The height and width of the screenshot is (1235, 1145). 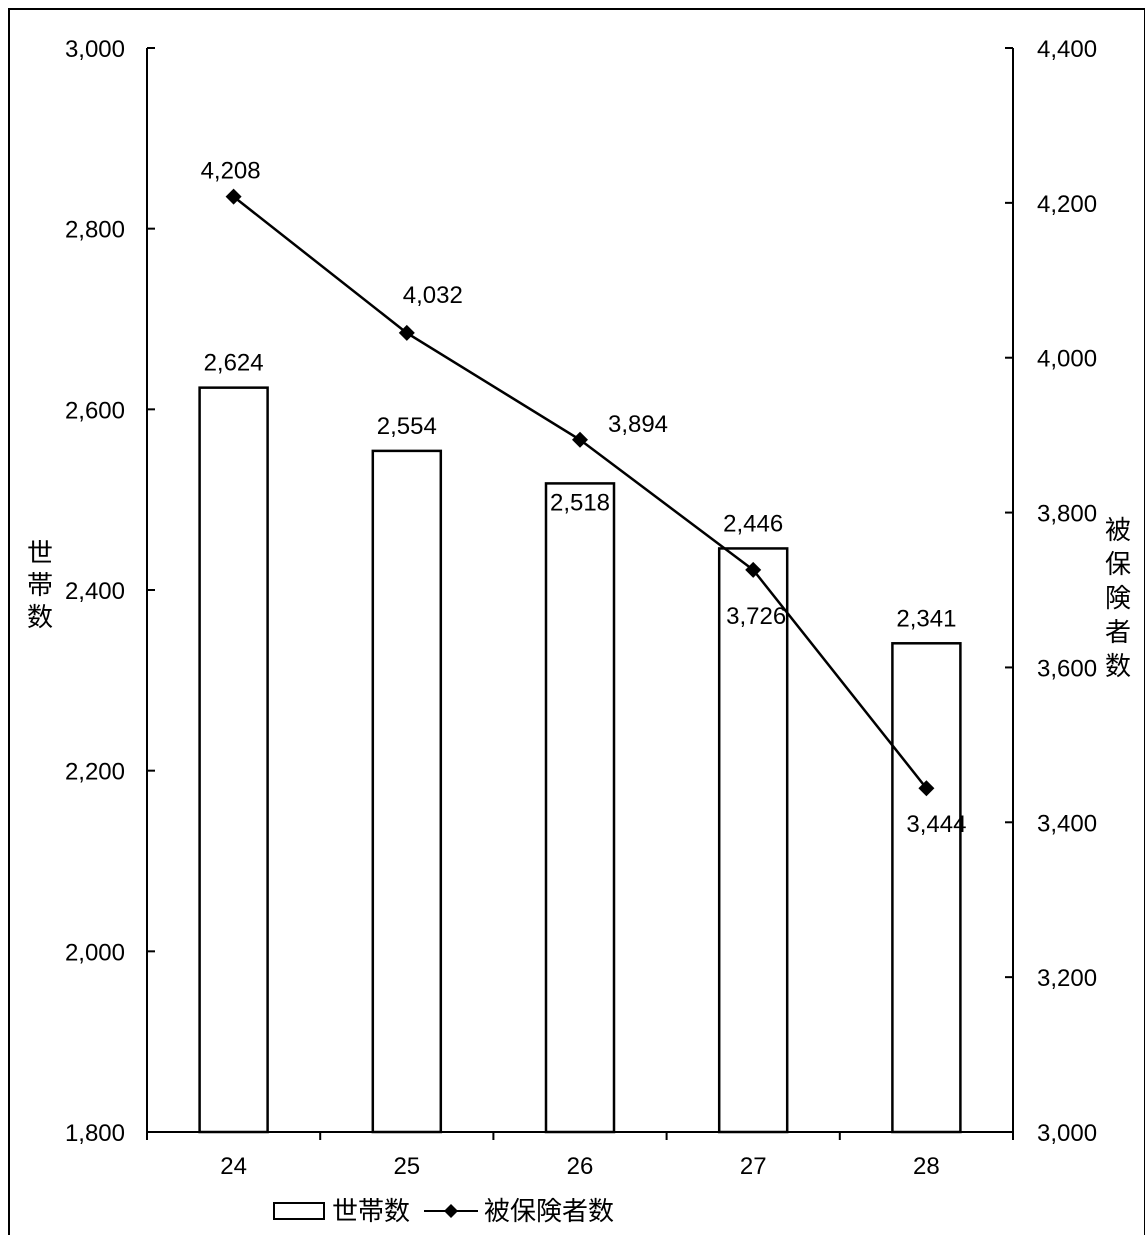 What do you see at coordinates (234, 363) in the screenshot?
I see `bar-data-label: 2,624` at bounding box center [234, 363].